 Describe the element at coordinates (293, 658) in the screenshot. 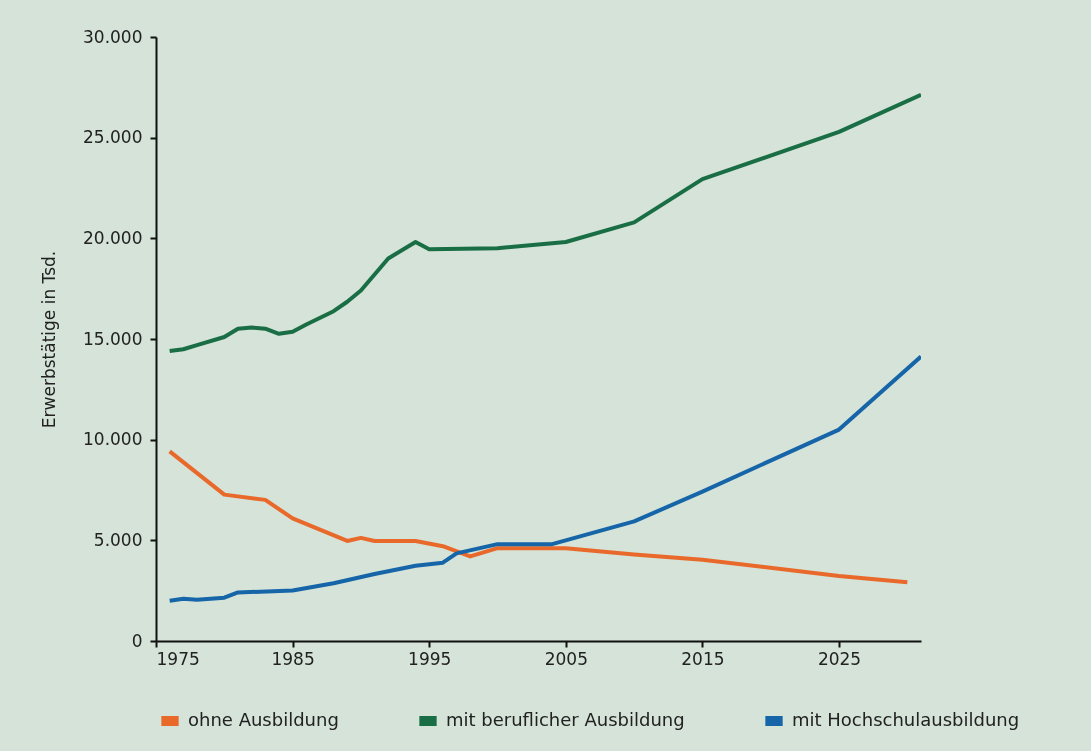

I see `x-tick-label: 1985` at that location.